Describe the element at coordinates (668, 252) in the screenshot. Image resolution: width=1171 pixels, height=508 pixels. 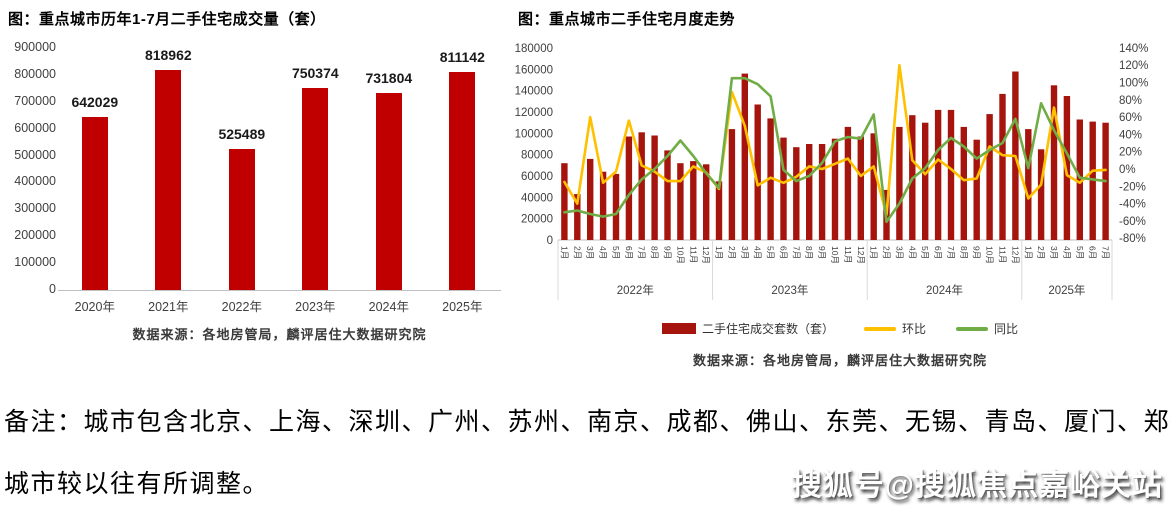
I see `month-tick-label: 9月` at that location.